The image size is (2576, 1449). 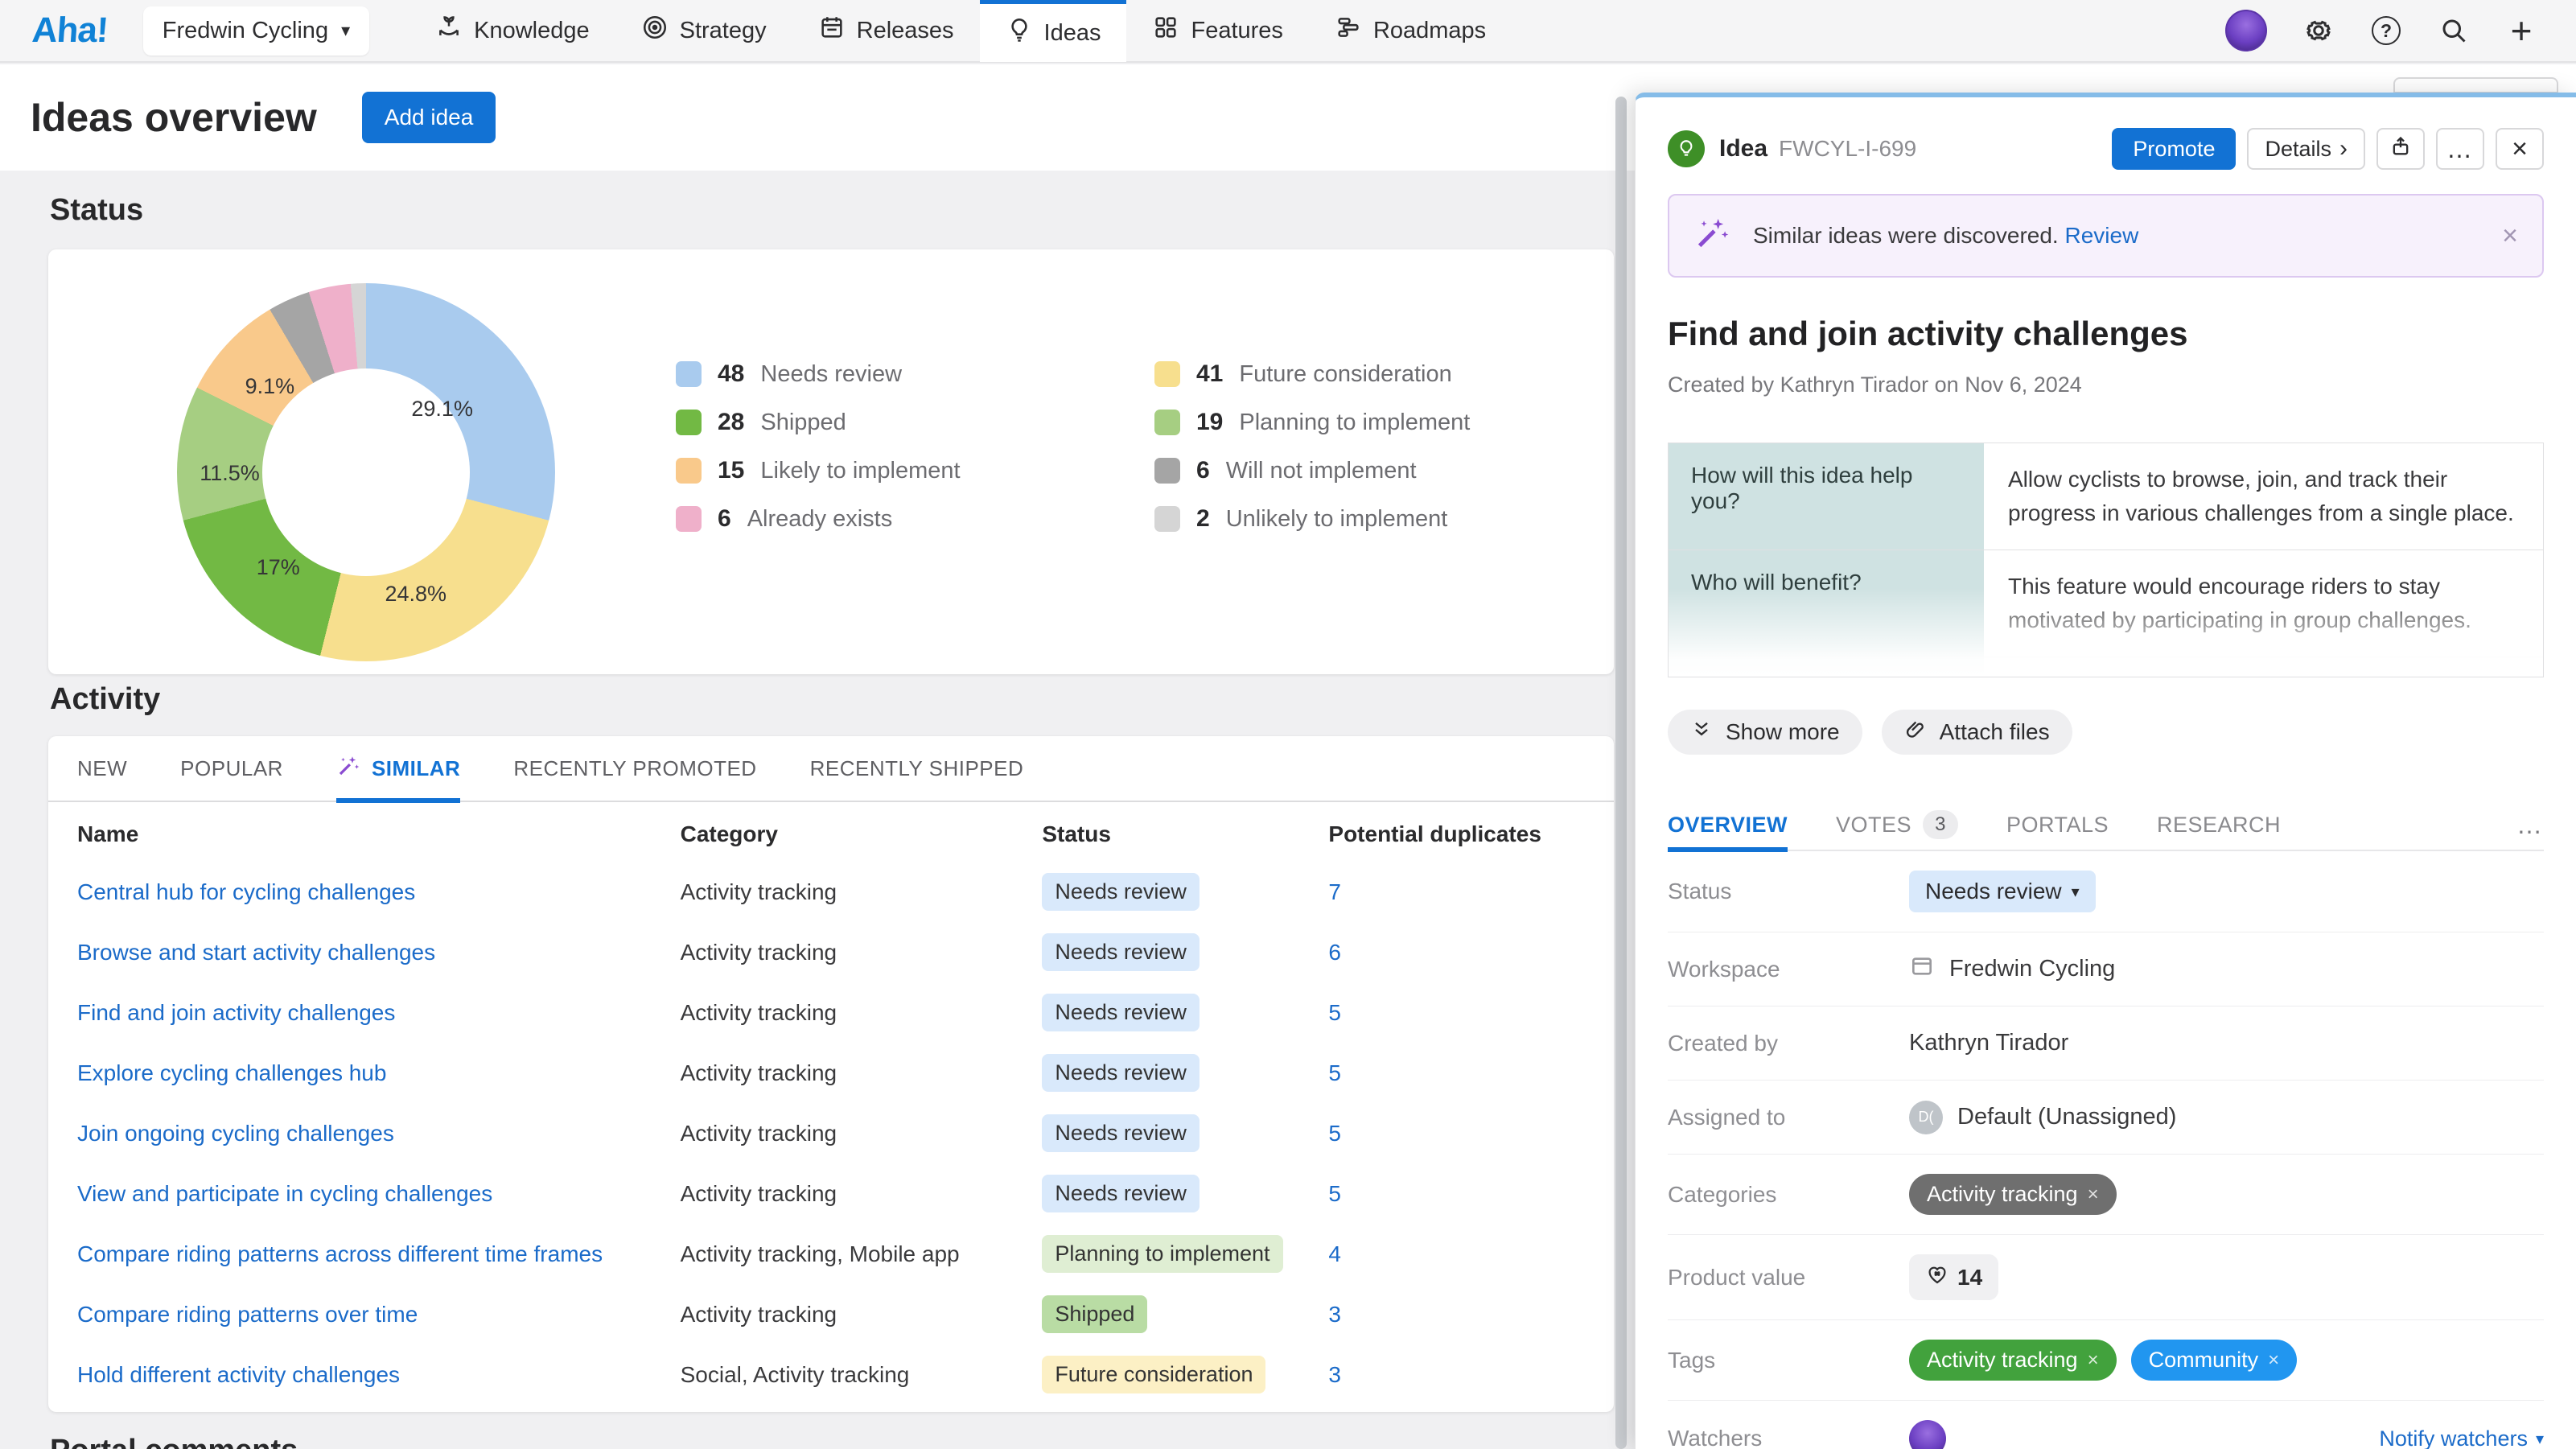 I want to click on idea-type-icon, so click(x=1686, y=148).